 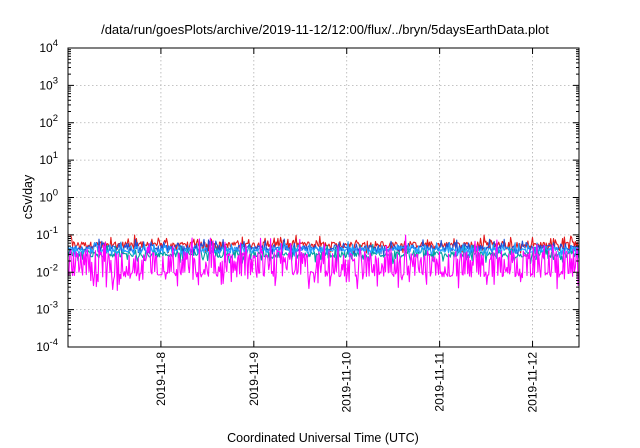 What do you see at coordinates (533, 382) in the screenshot?
I see `x-tick-label: 2019-11-12` at bounding box center [533, 382].